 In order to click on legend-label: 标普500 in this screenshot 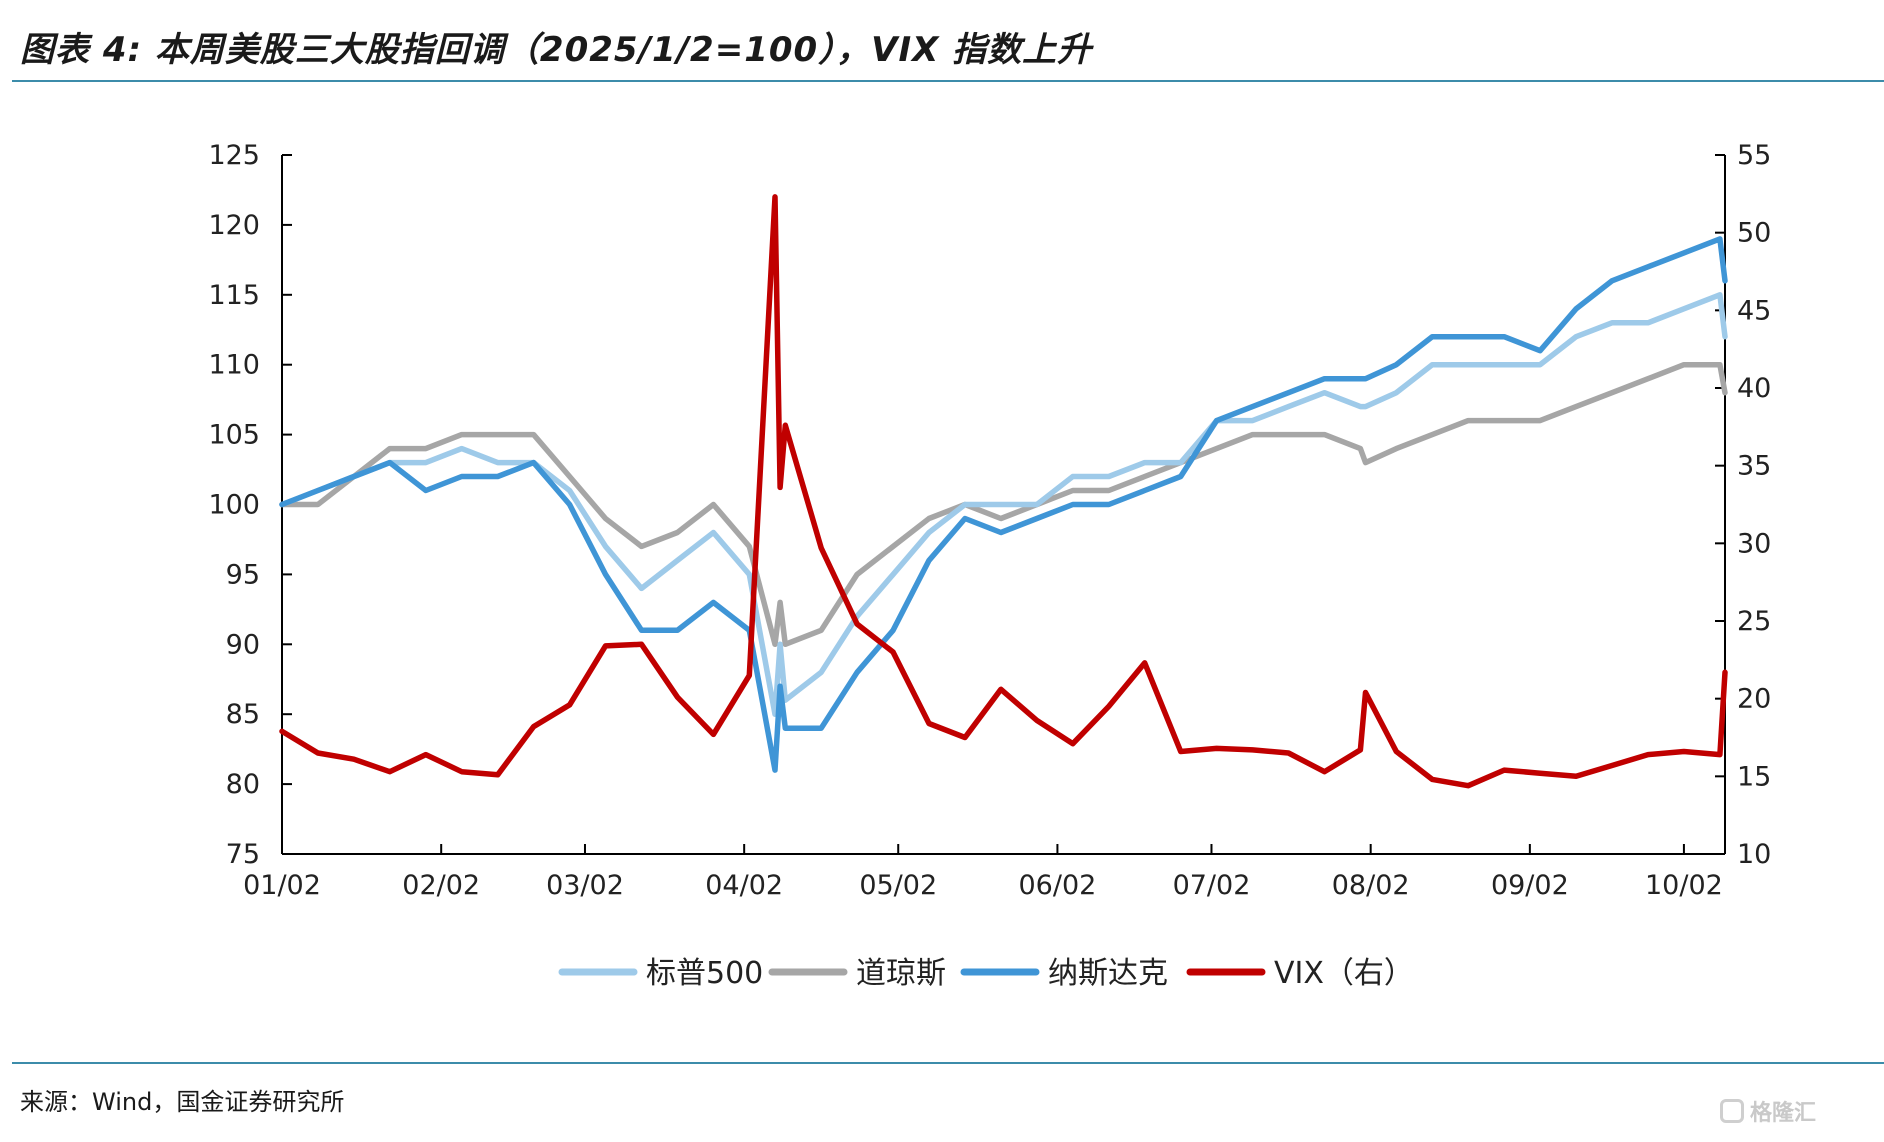, I will do `click(704, 973)`.